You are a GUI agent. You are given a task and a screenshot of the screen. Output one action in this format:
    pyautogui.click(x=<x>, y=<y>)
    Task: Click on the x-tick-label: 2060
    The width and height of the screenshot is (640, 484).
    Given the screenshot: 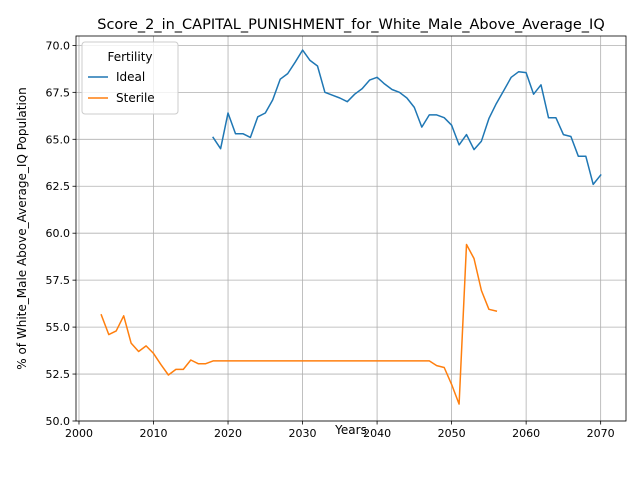 What is the action you would take?
    pyautogui.click(x=526, y=433)
    